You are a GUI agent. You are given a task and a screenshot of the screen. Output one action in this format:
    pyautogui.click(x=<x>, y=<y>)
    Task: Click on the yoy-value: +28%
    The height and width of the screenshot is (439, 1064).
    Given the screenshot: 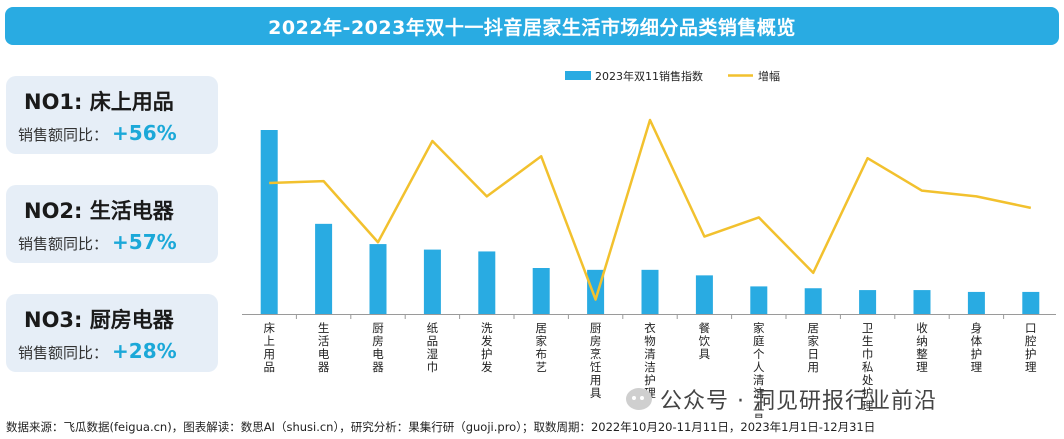 What is the action you would take?
    pyautogui.click(x=144, y=351)
    